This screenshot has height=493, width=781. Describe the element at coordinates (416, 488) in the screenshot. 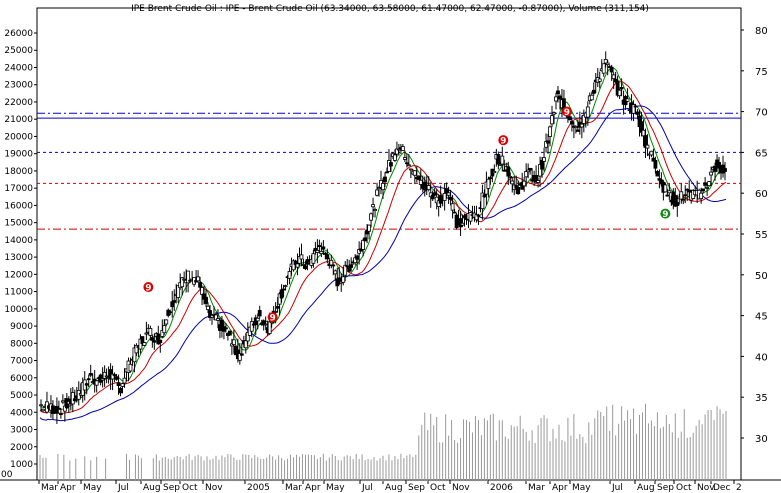

I see `x-tick-label: Sep` at that location.